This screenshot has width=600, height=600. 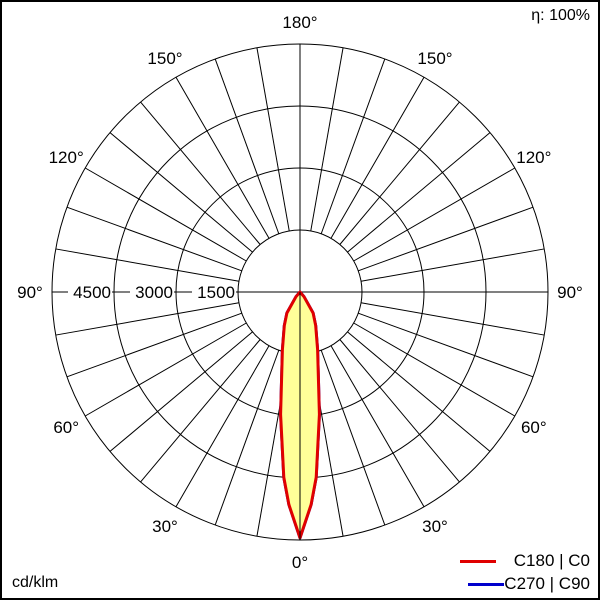 What do you see at coordinates (299, 22) in the screenshot?
I see `angle-label: 180°` at bounding box center [299, 22].